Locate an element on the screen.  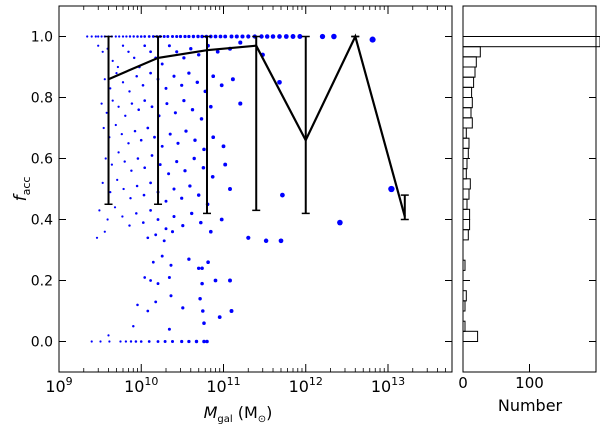
histogram-x-tick-label: 0 is located at coordinates (463, 383).